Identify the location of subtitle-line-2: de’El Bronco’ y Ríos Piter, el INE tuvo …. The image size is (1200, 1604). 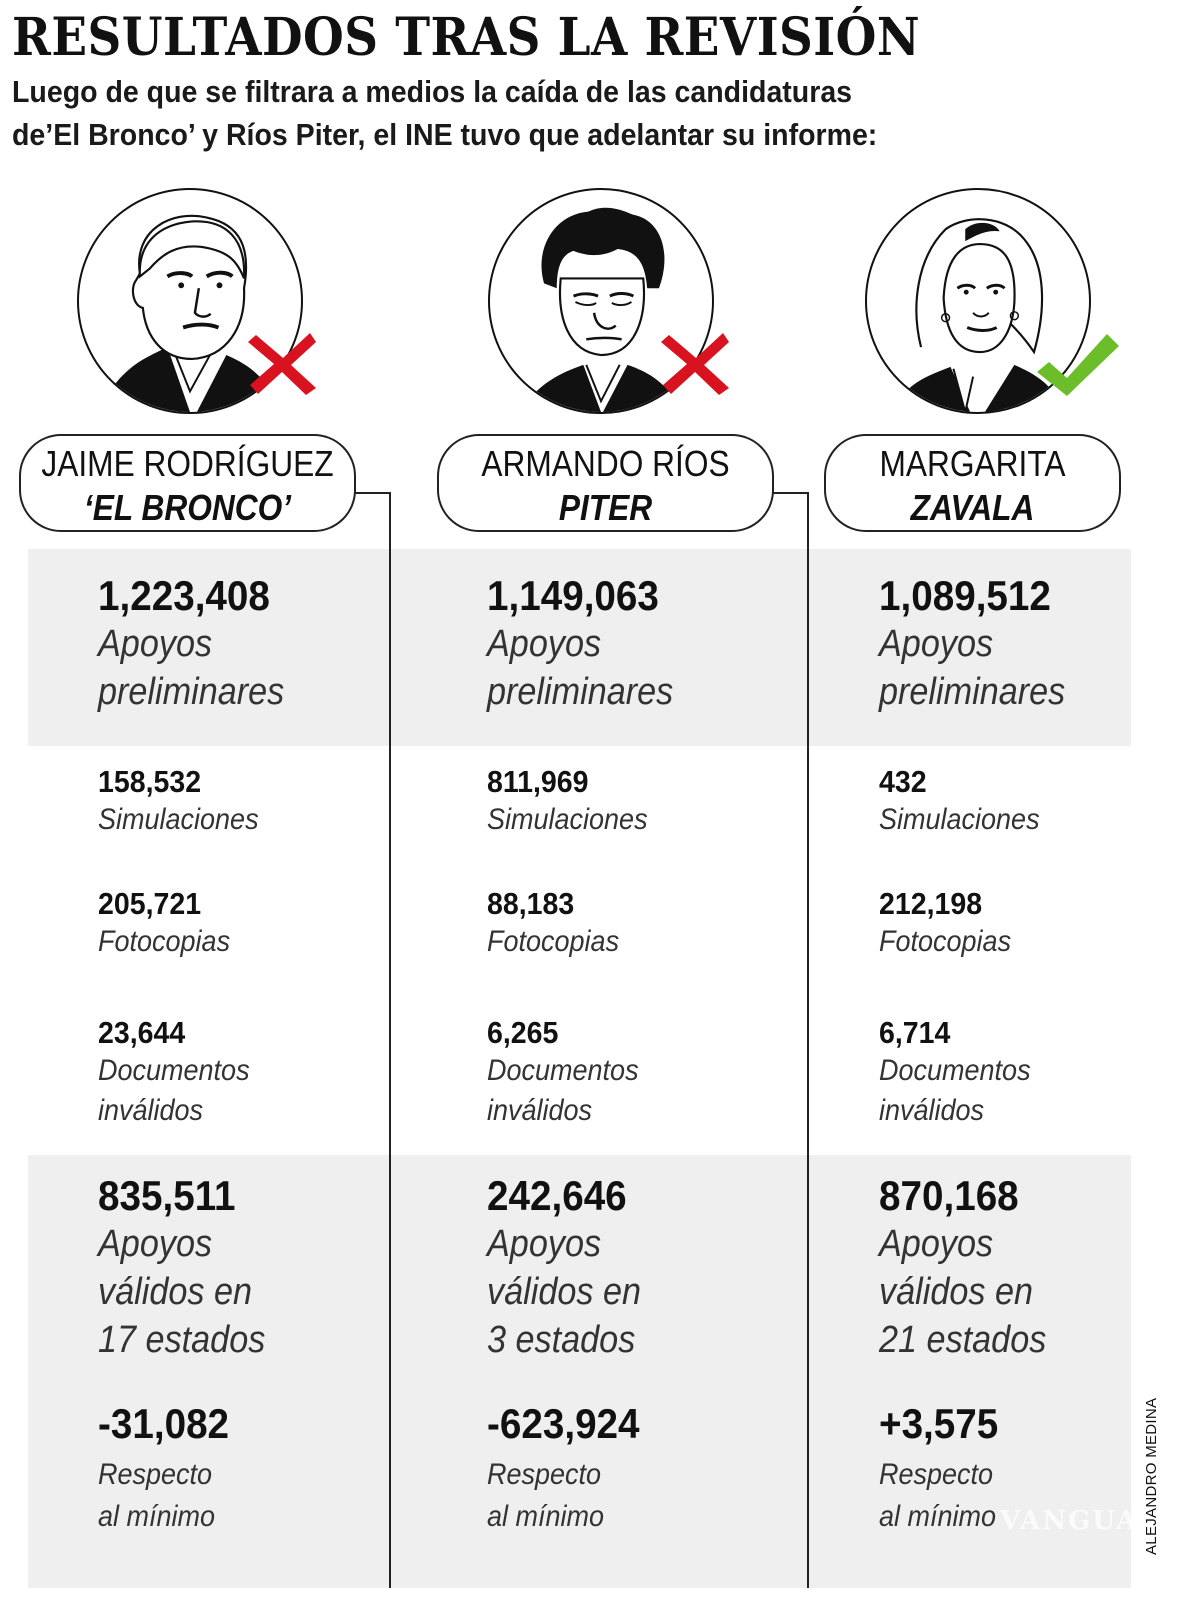
(445, 134).